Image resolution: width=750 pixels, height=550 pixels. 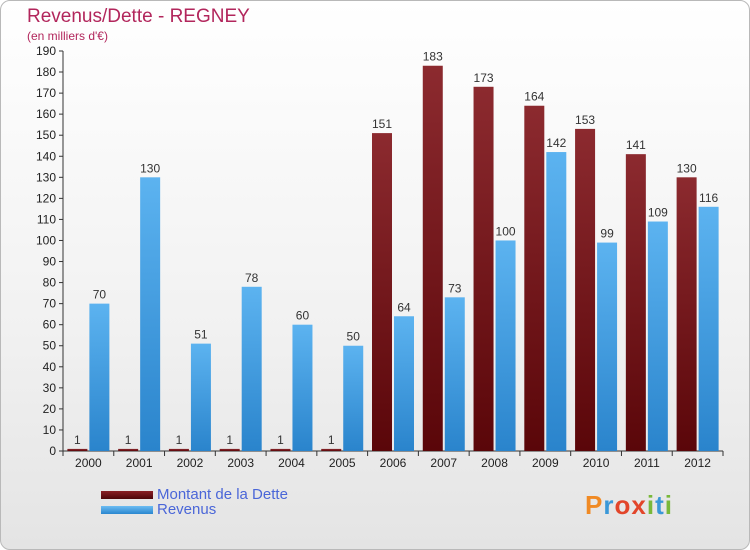 I want to click on y-tick-label: 70, so click(x=50, y=304).